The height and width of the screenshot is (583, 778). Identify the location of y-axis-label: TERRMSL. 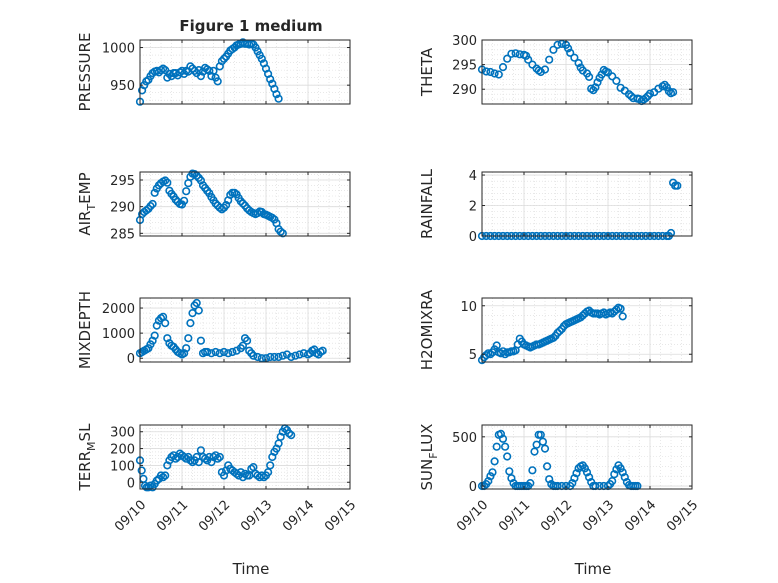
(87, 457).